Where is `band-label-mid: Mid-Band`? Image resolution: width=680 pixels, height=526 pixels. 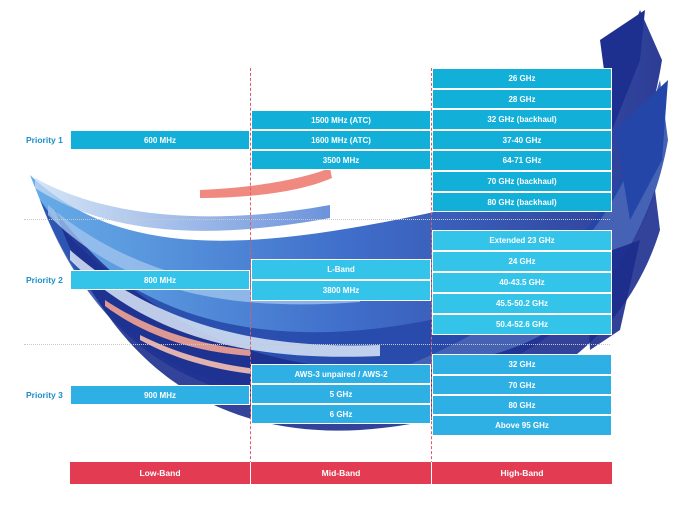
band-label-mid: Mid-Band is located at coordinates (341, 473).